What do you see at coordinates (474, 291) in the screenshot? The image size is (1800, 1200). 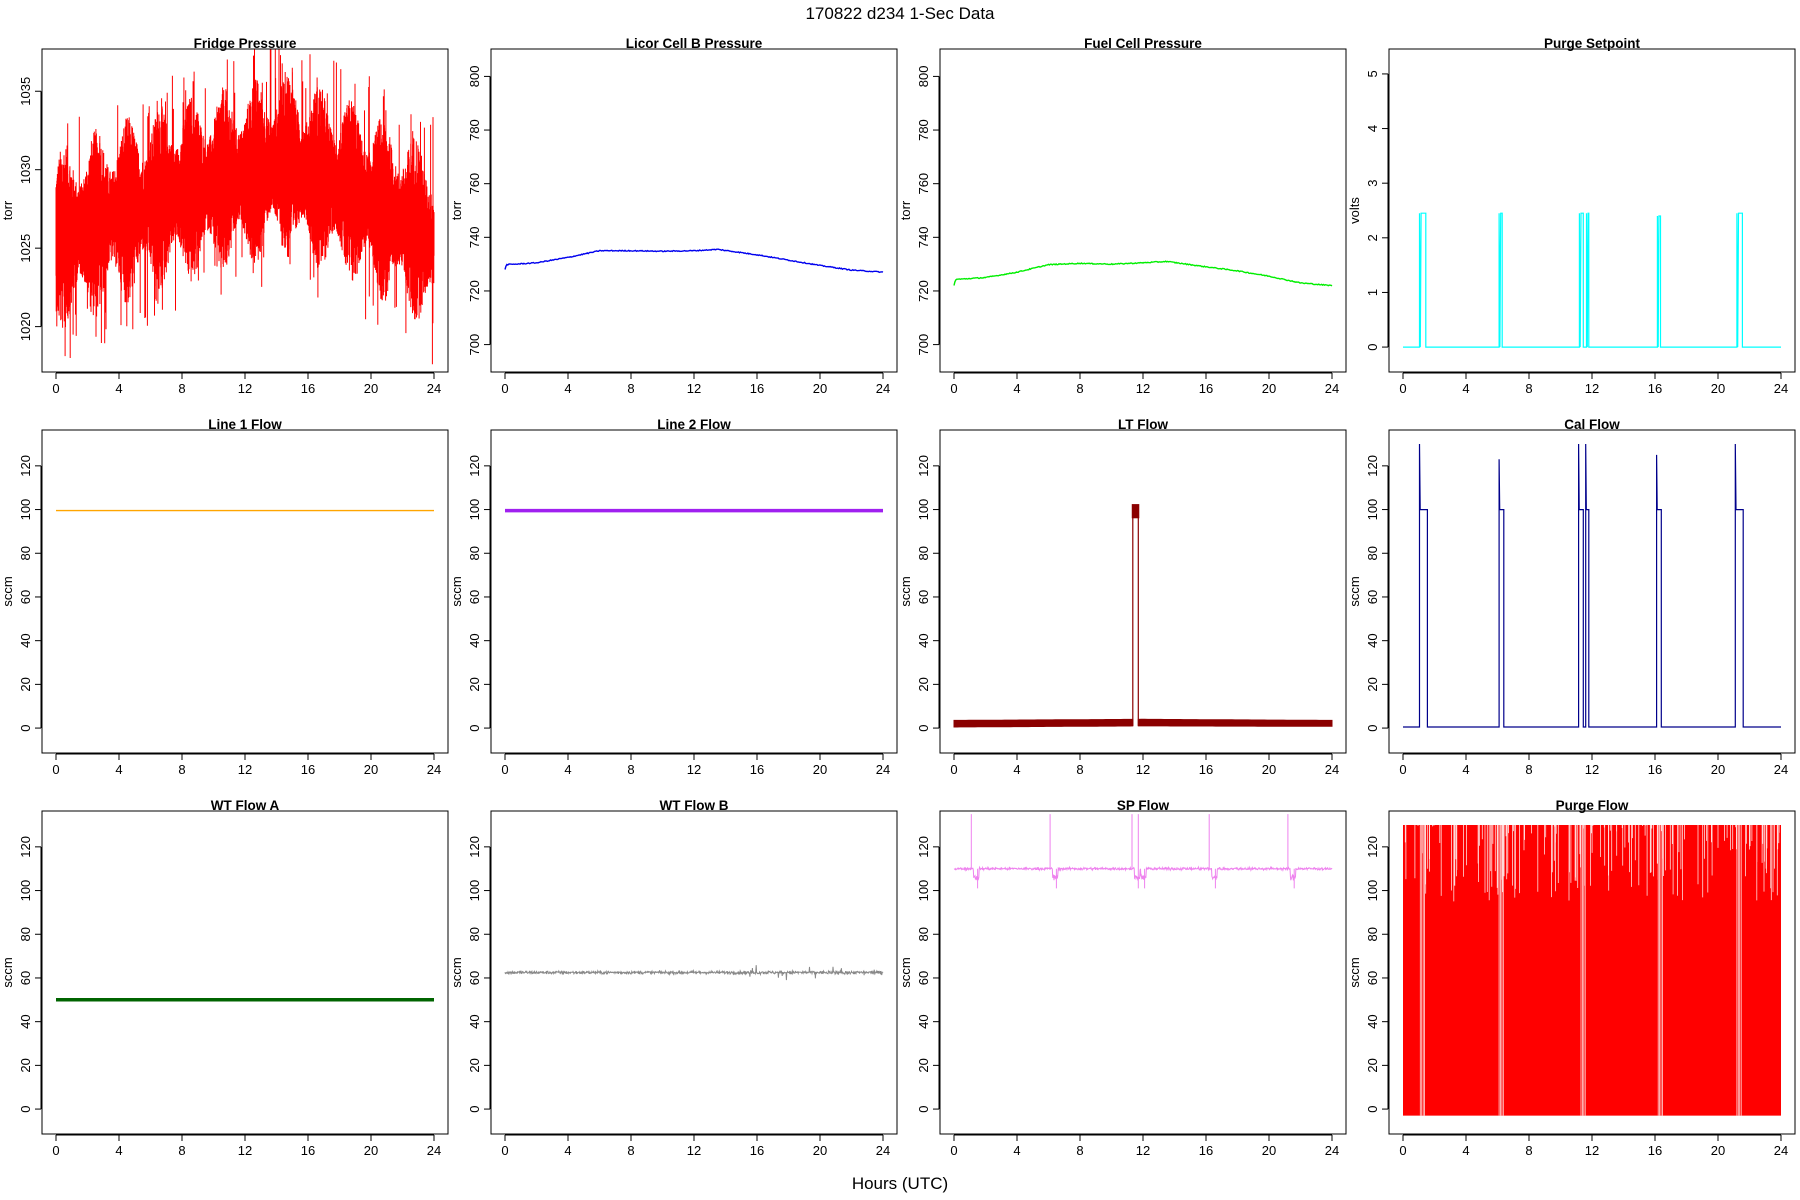 I see `y-tick-label: 720` at bounding box center [474, 291].